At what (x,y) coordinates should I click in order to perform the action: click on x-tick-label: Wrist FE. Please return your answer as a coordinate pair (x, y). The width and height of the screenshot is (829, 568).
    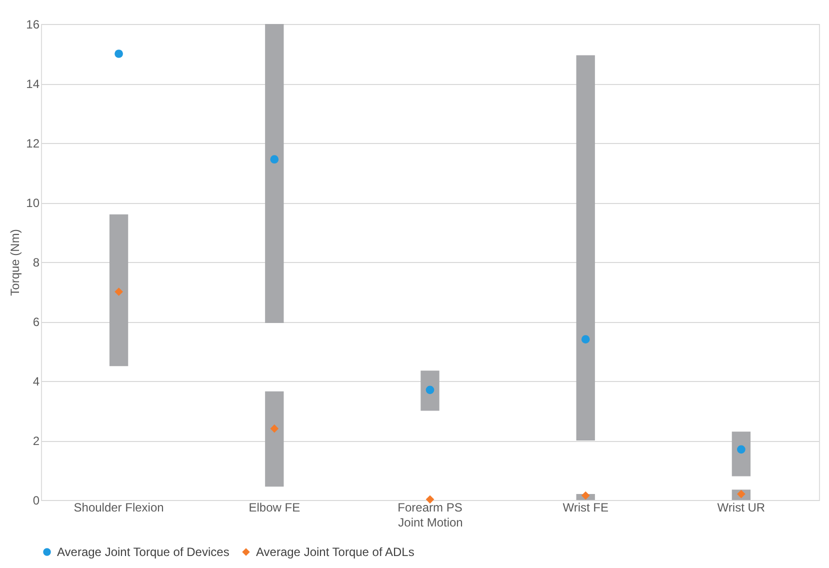
    Looking at the image, I should click on (585, 507).